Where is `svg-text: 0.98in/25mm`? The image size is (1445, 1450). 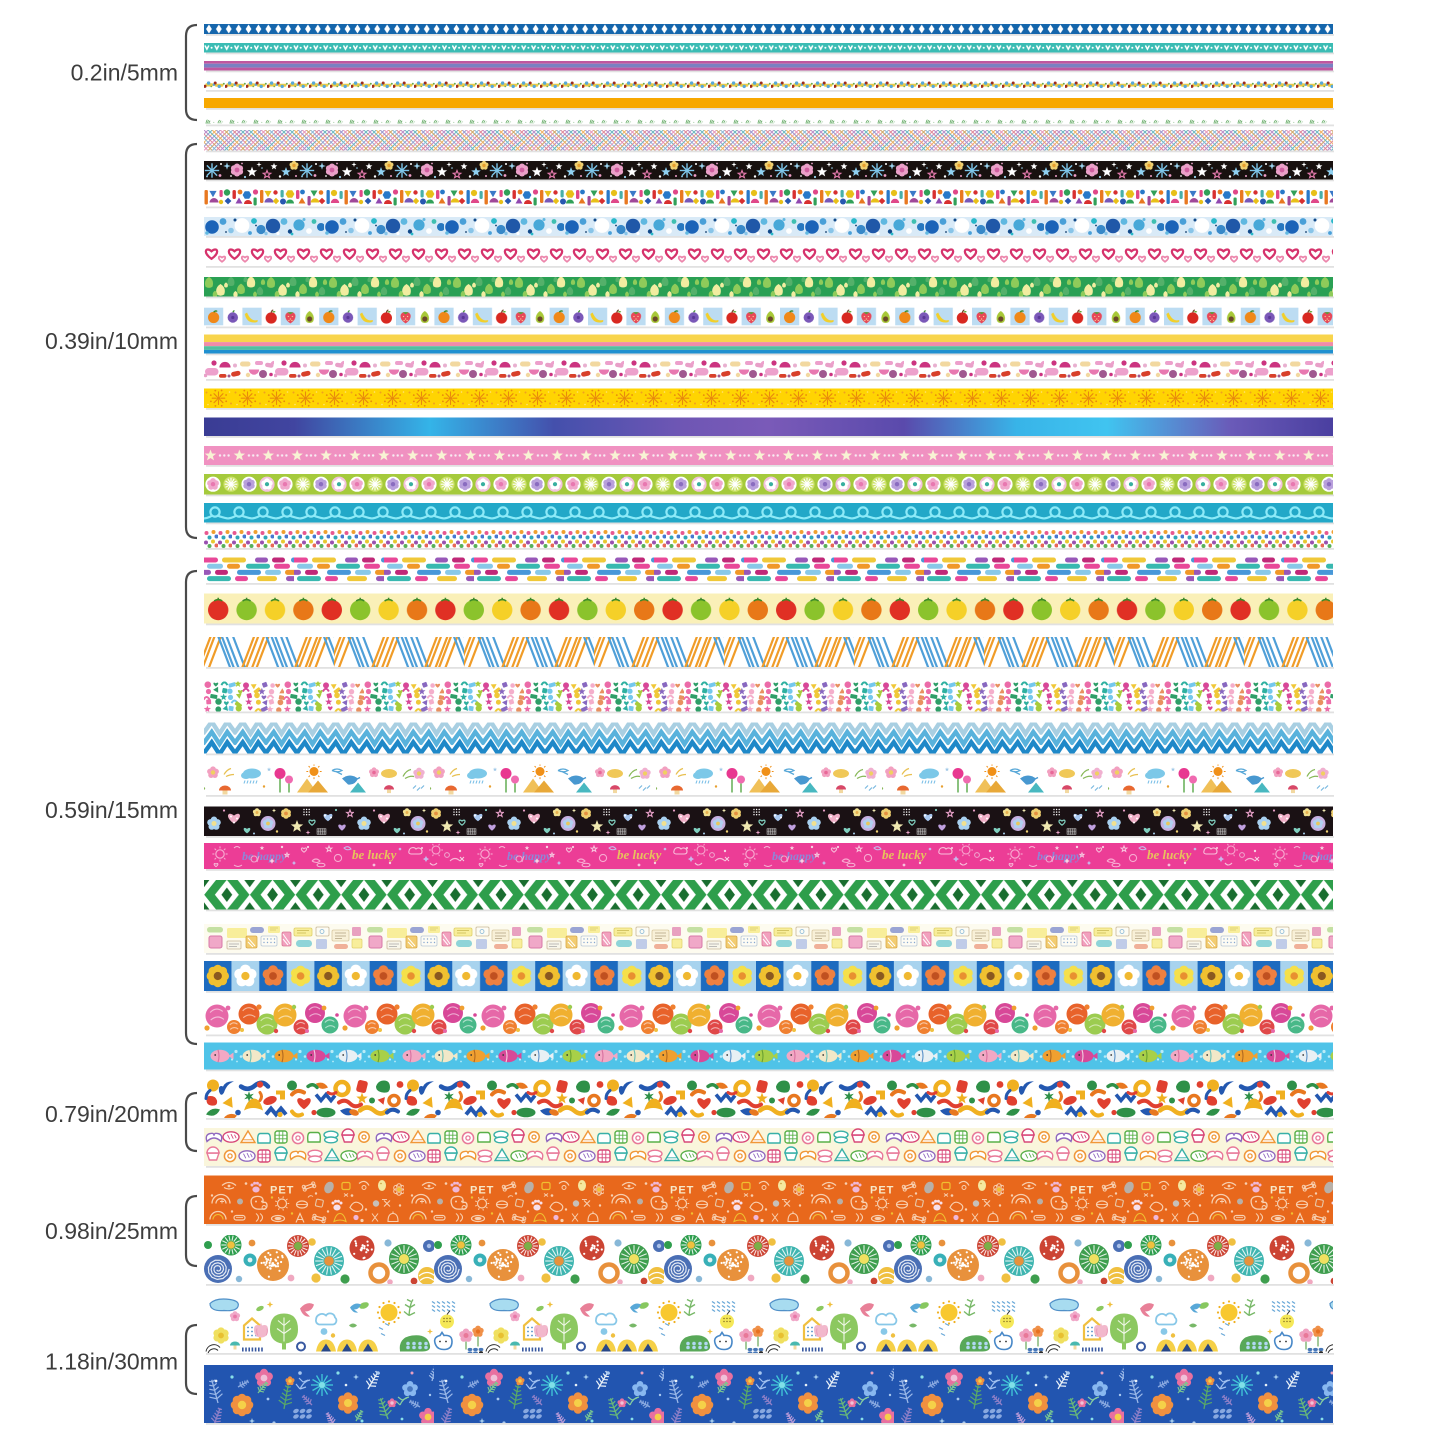
svg-text: 0.98in/25mm is located at coordinates (111, 1231).